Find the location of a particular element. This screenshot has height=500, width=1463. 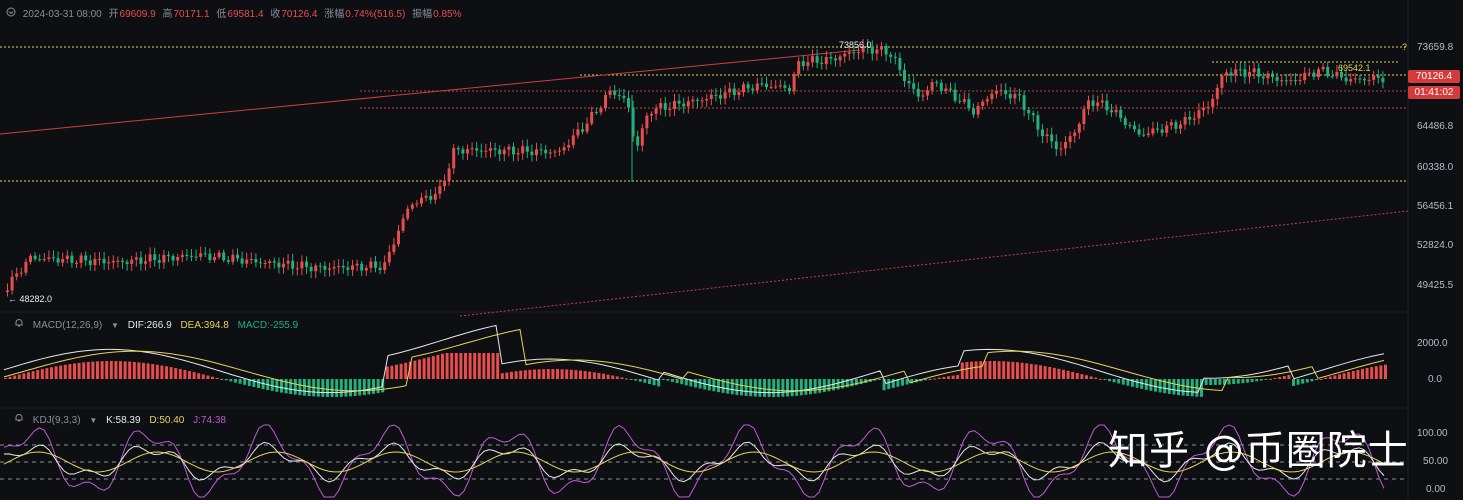

macd-dea: DEA:394.8 is located at coordinates (204, 325).